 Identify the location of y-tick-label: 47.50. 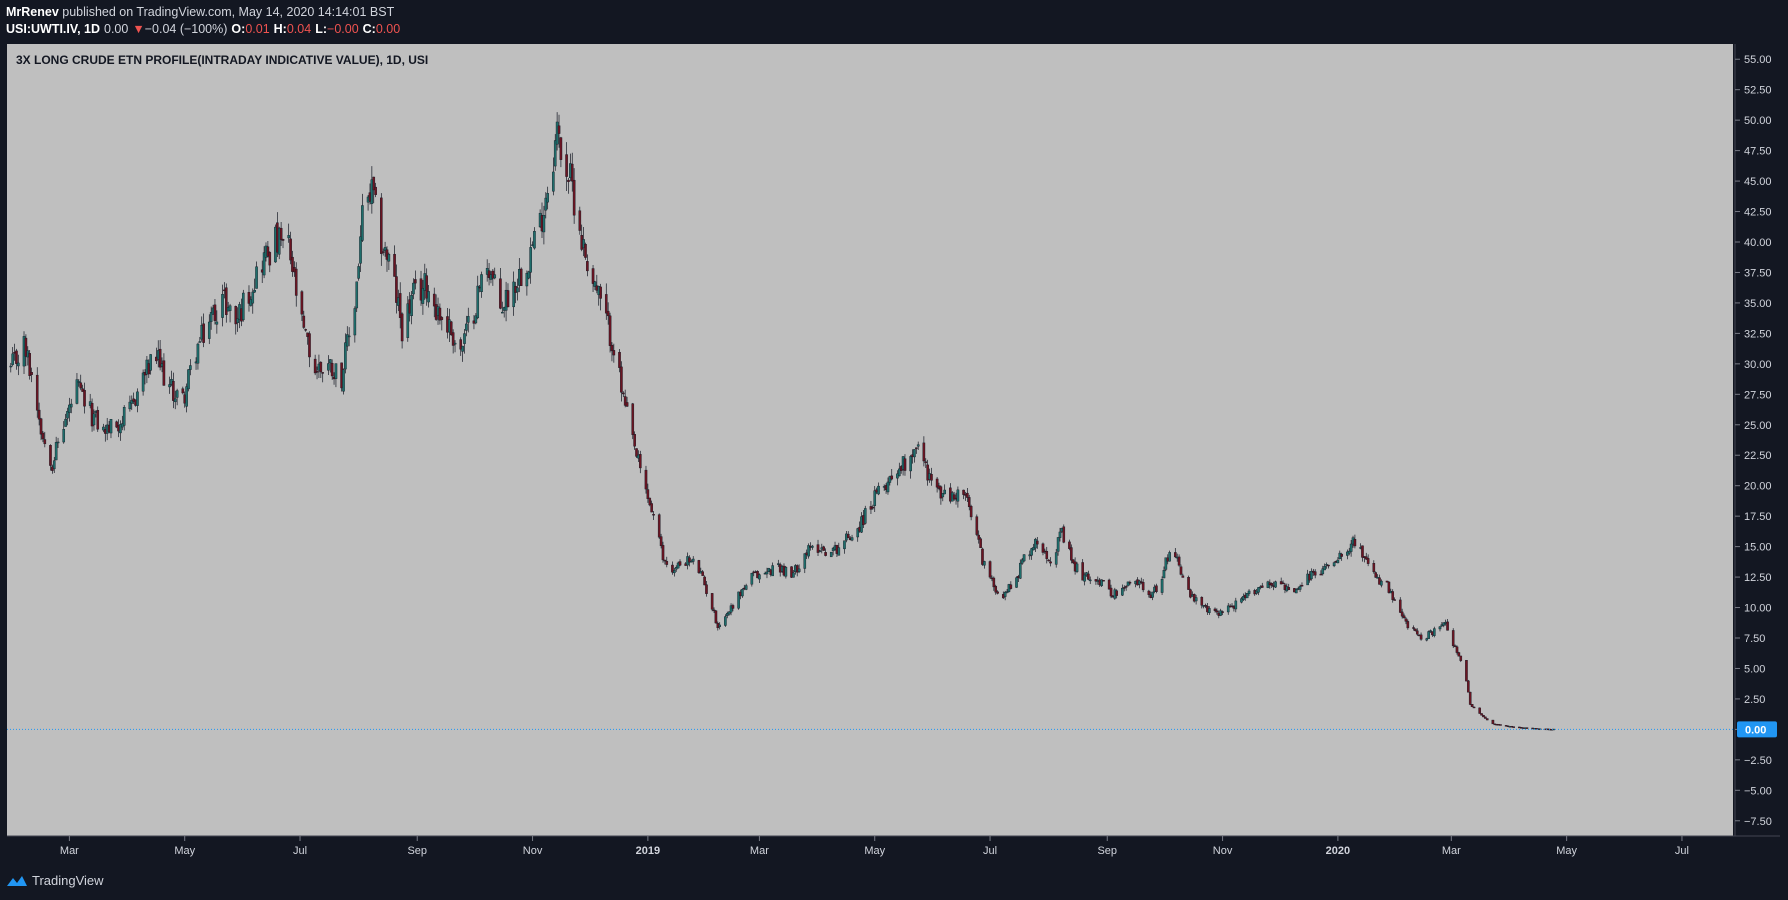
(1758, 152).